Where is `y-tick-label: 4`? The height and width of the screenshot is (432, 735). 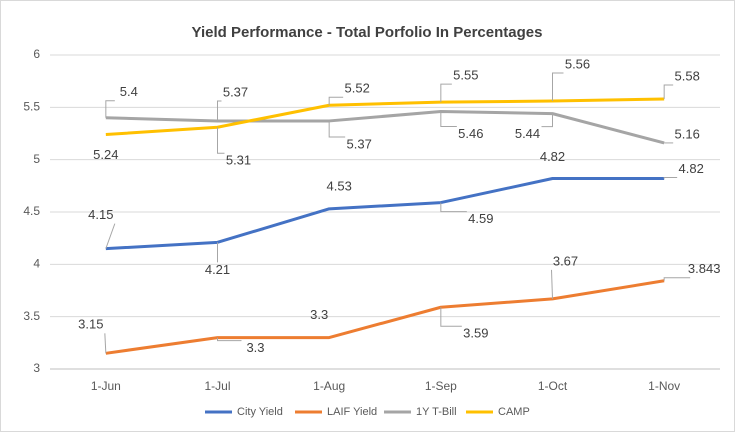
y-tick-label: 4 is located at coordinates (36, 264).